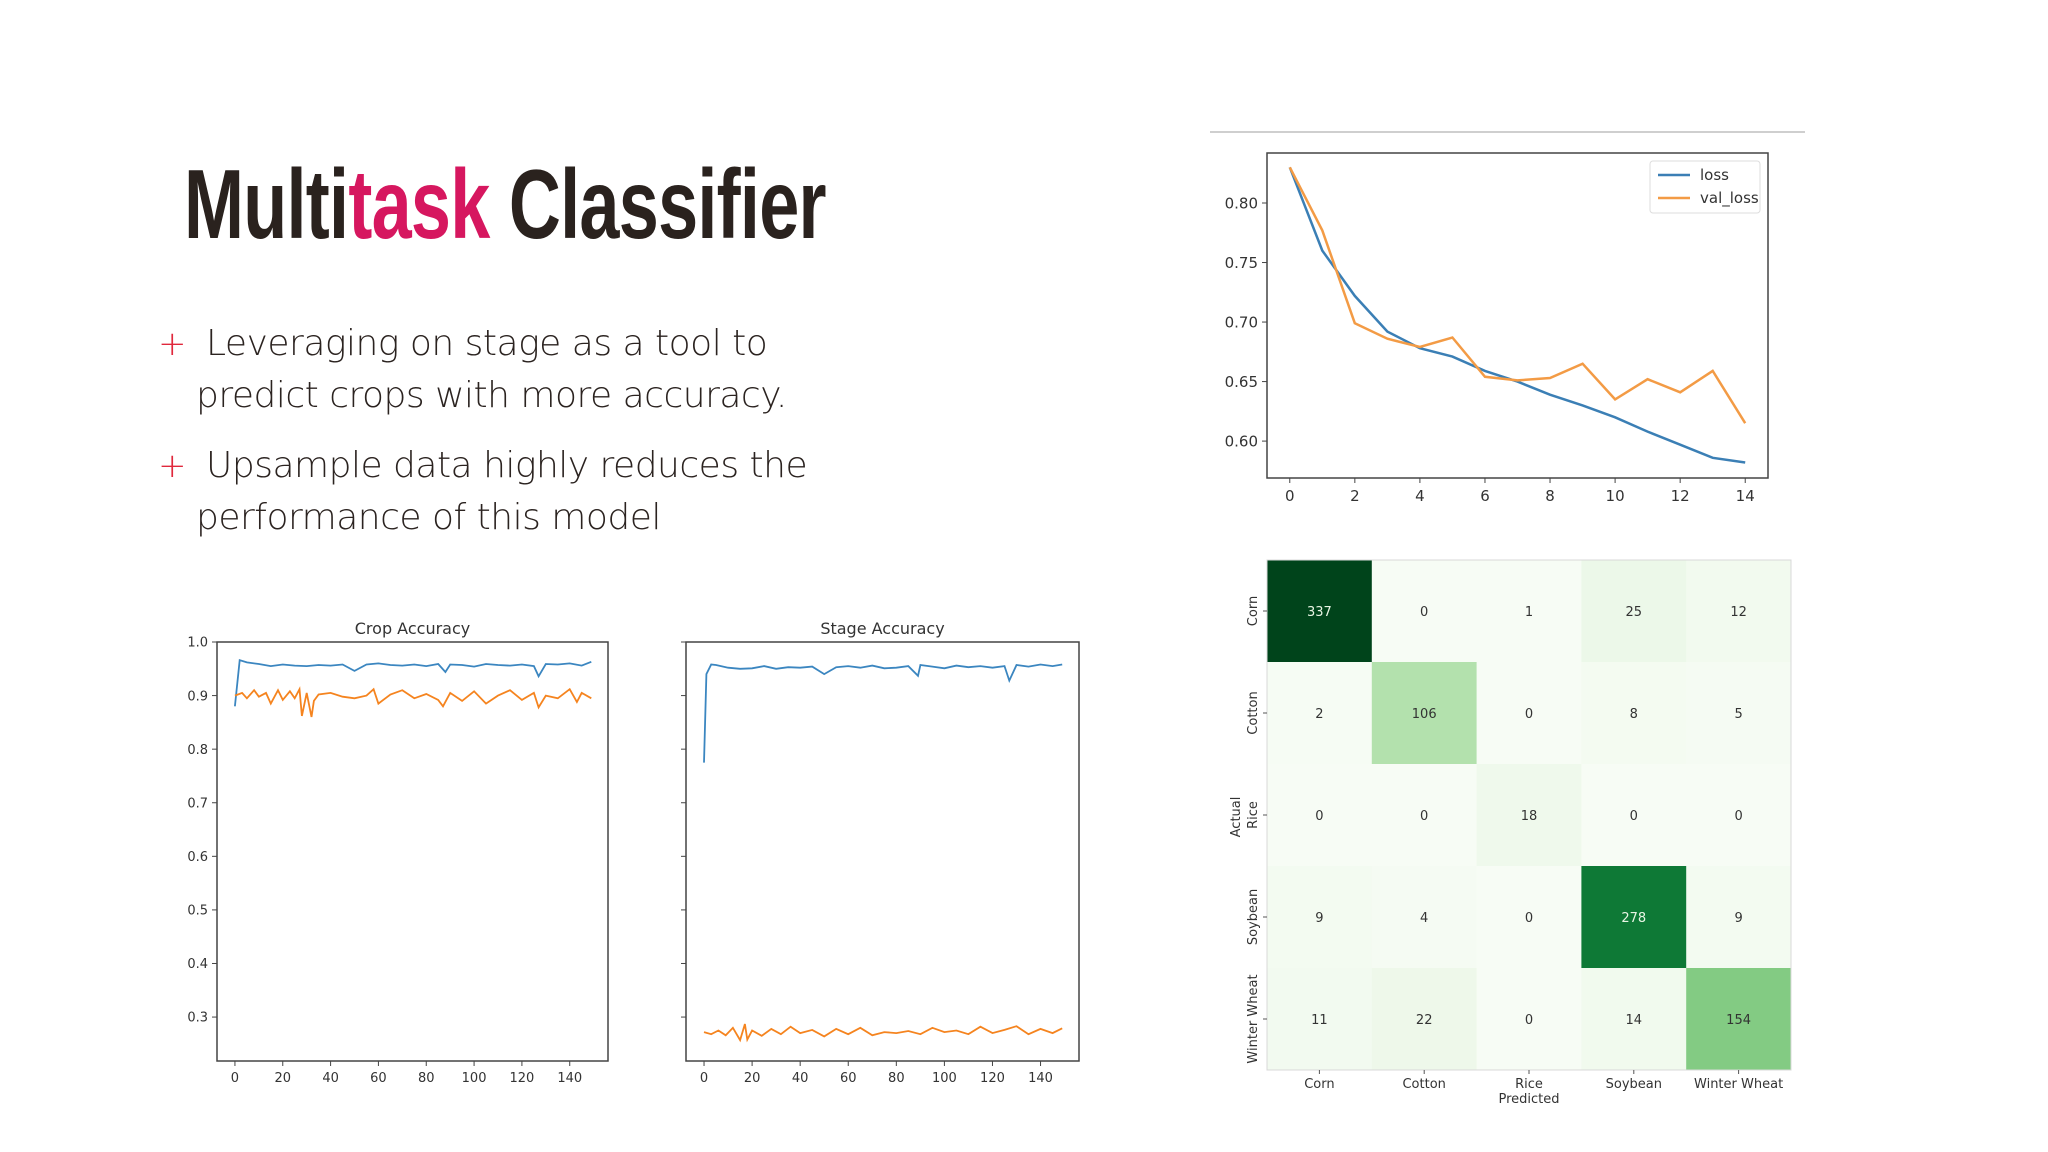 The height and width of the screenshot is (1152, 2048). Describe the element at coordinates (1529, 1084) in the screenshot. I see `x-tick-label: Rice` at that location.